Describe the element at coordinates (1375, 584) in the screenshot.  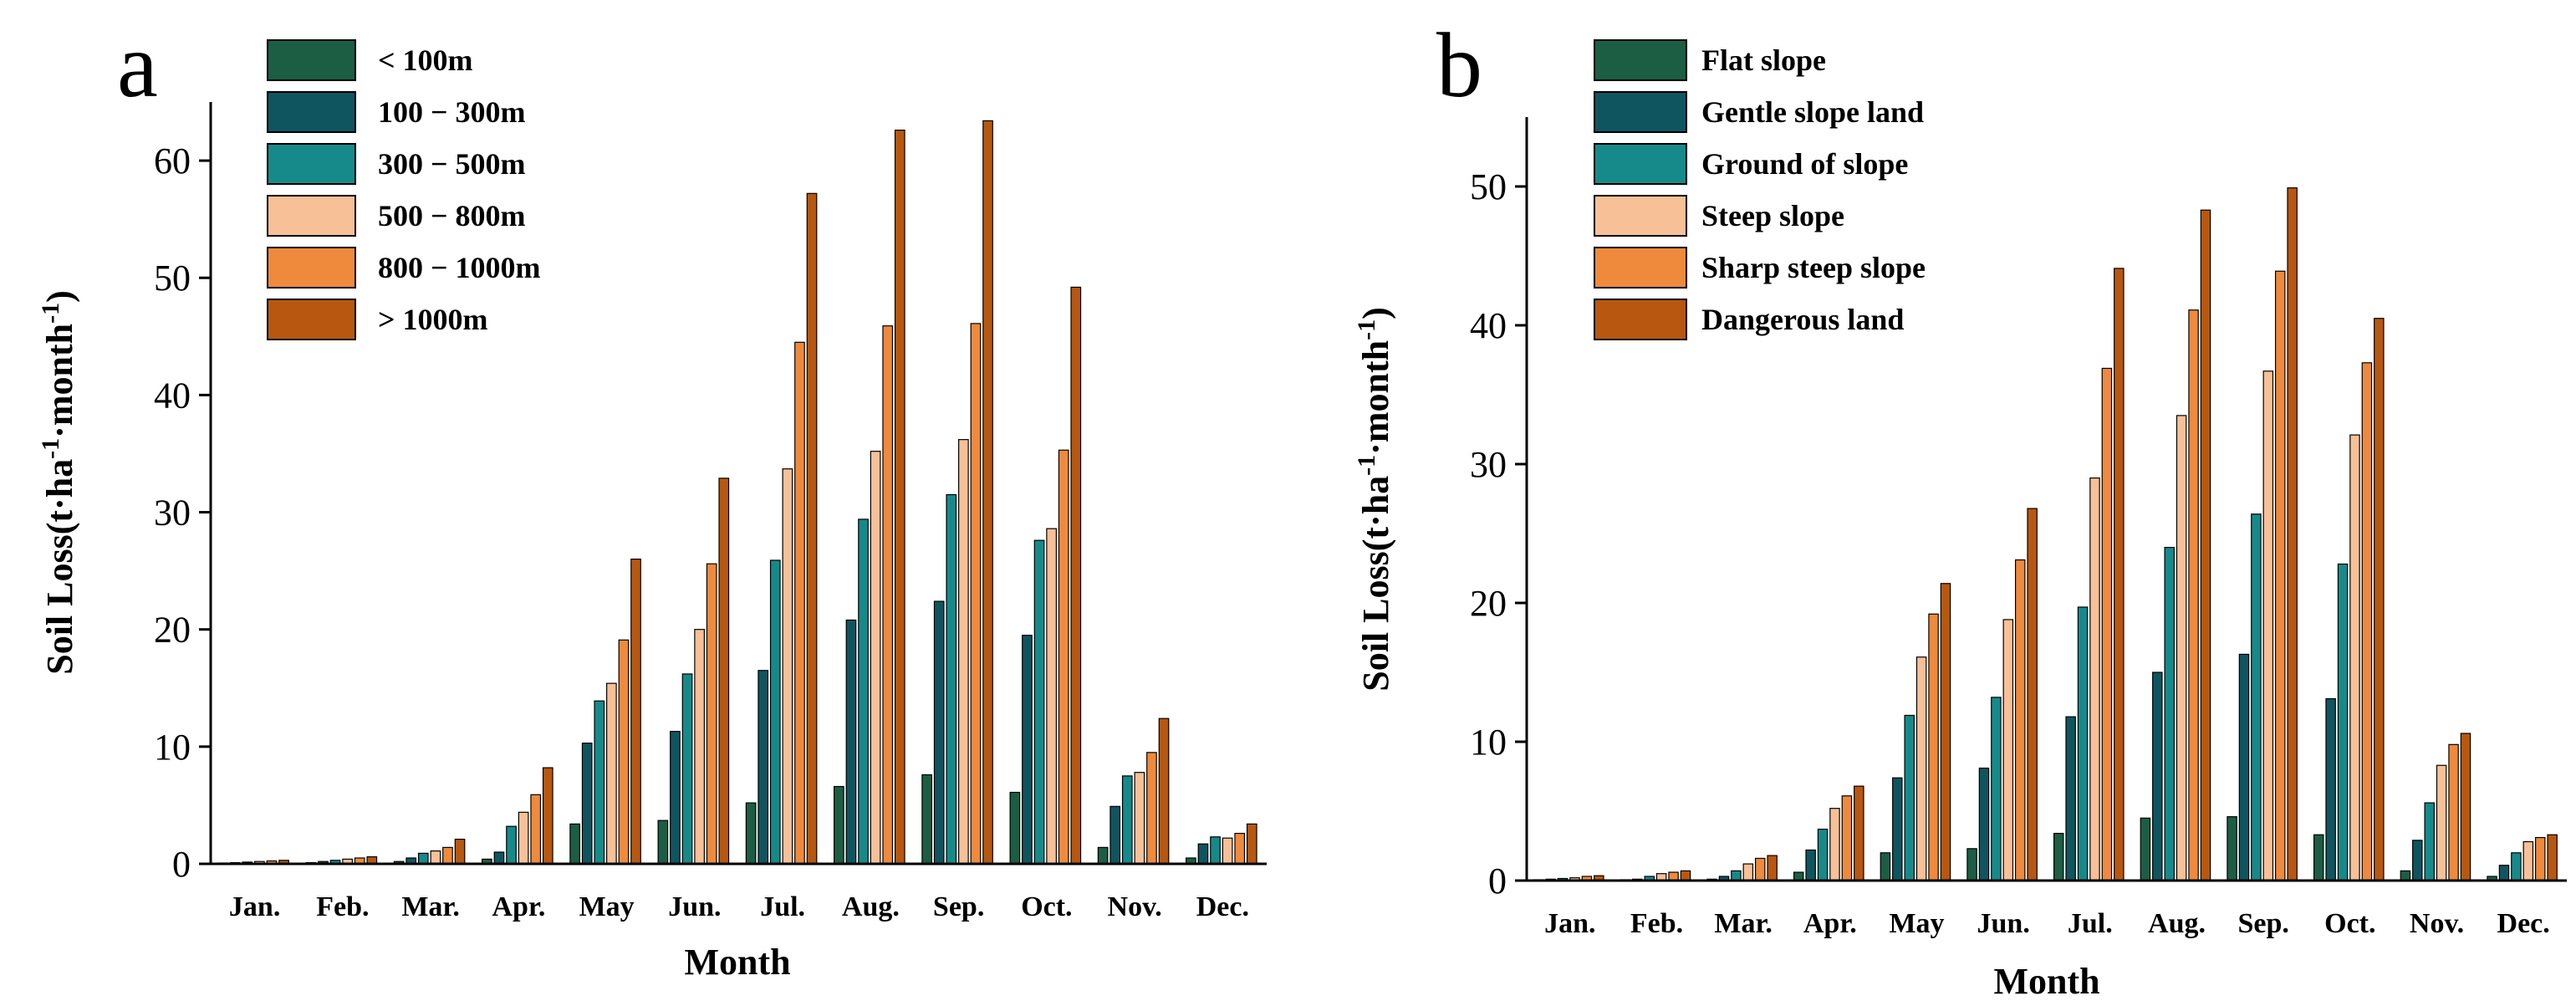
I see `panel-b-y-title-main: Soil Loss(t·ha` at that location.